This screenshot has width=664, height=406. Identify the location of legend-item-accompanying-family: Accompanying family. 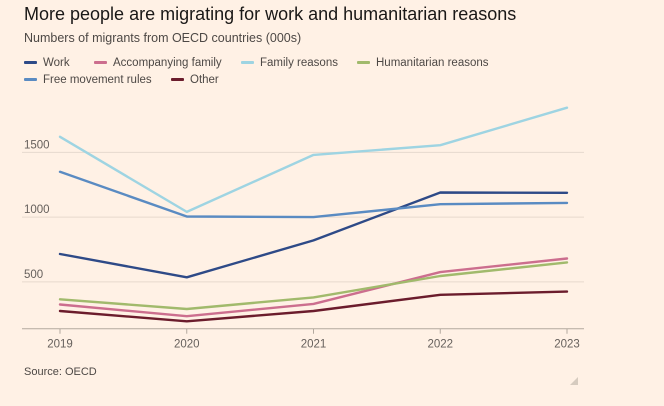
(167, 63).